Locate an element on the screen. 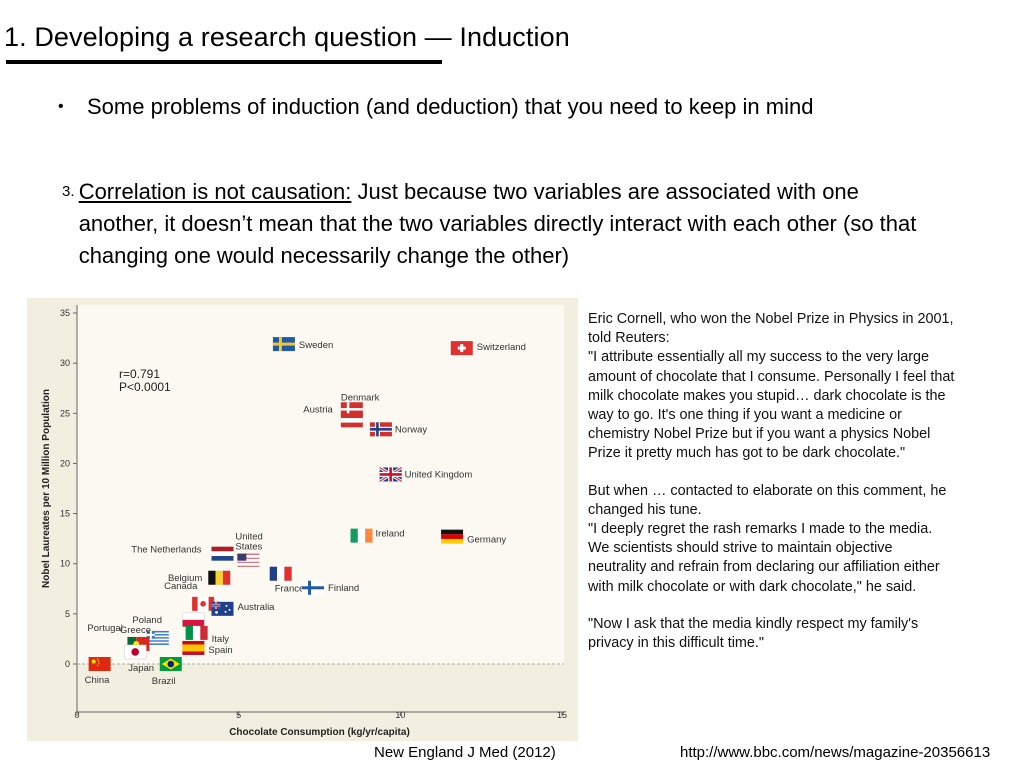 The image size is (1024, 768). country-label: France is located at coordinates (290, 589).